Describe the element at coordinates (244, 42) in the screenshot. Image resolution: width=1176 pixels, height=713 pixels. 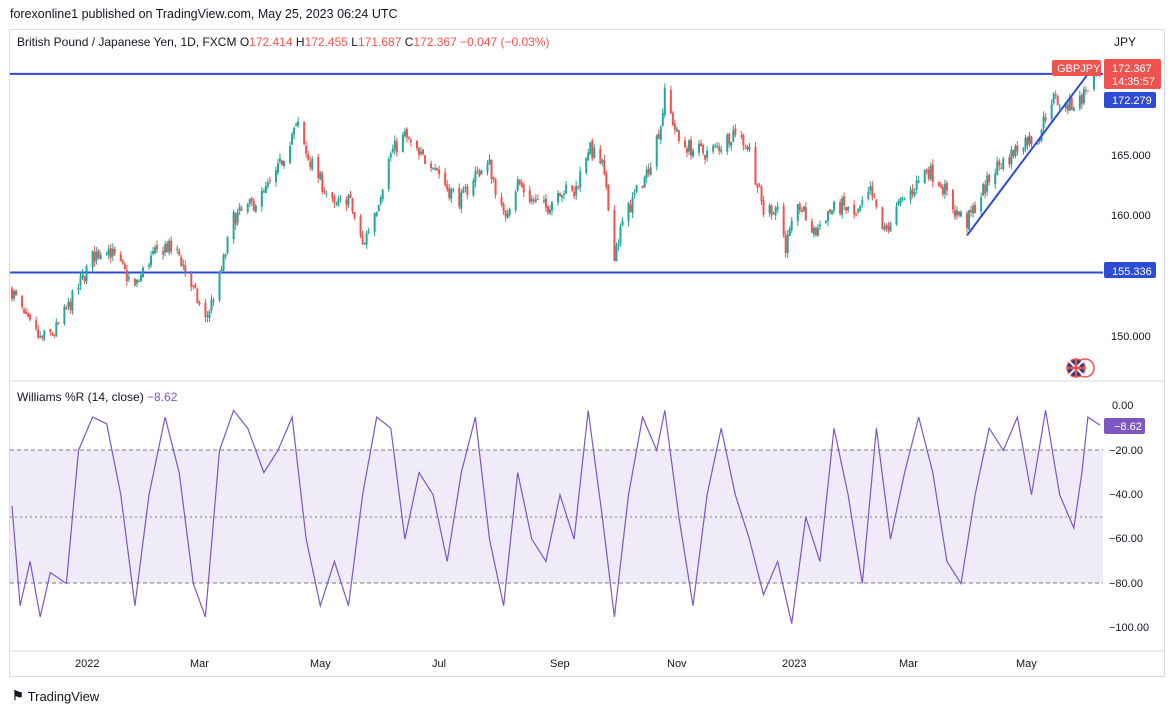
I see `open-label: O` at that location.